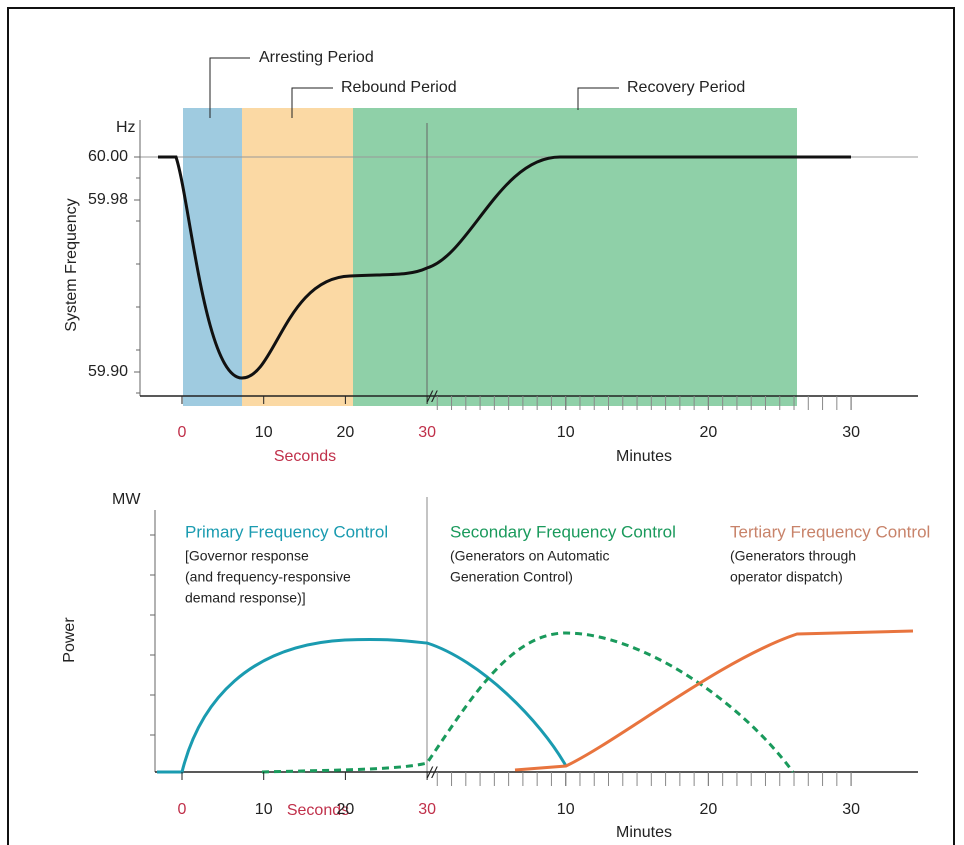 This screenshot has width=964, height=845. Describe the element at coordinates (399, 87) in the screenshot. I see `period-label: Rebound Period` at that location.